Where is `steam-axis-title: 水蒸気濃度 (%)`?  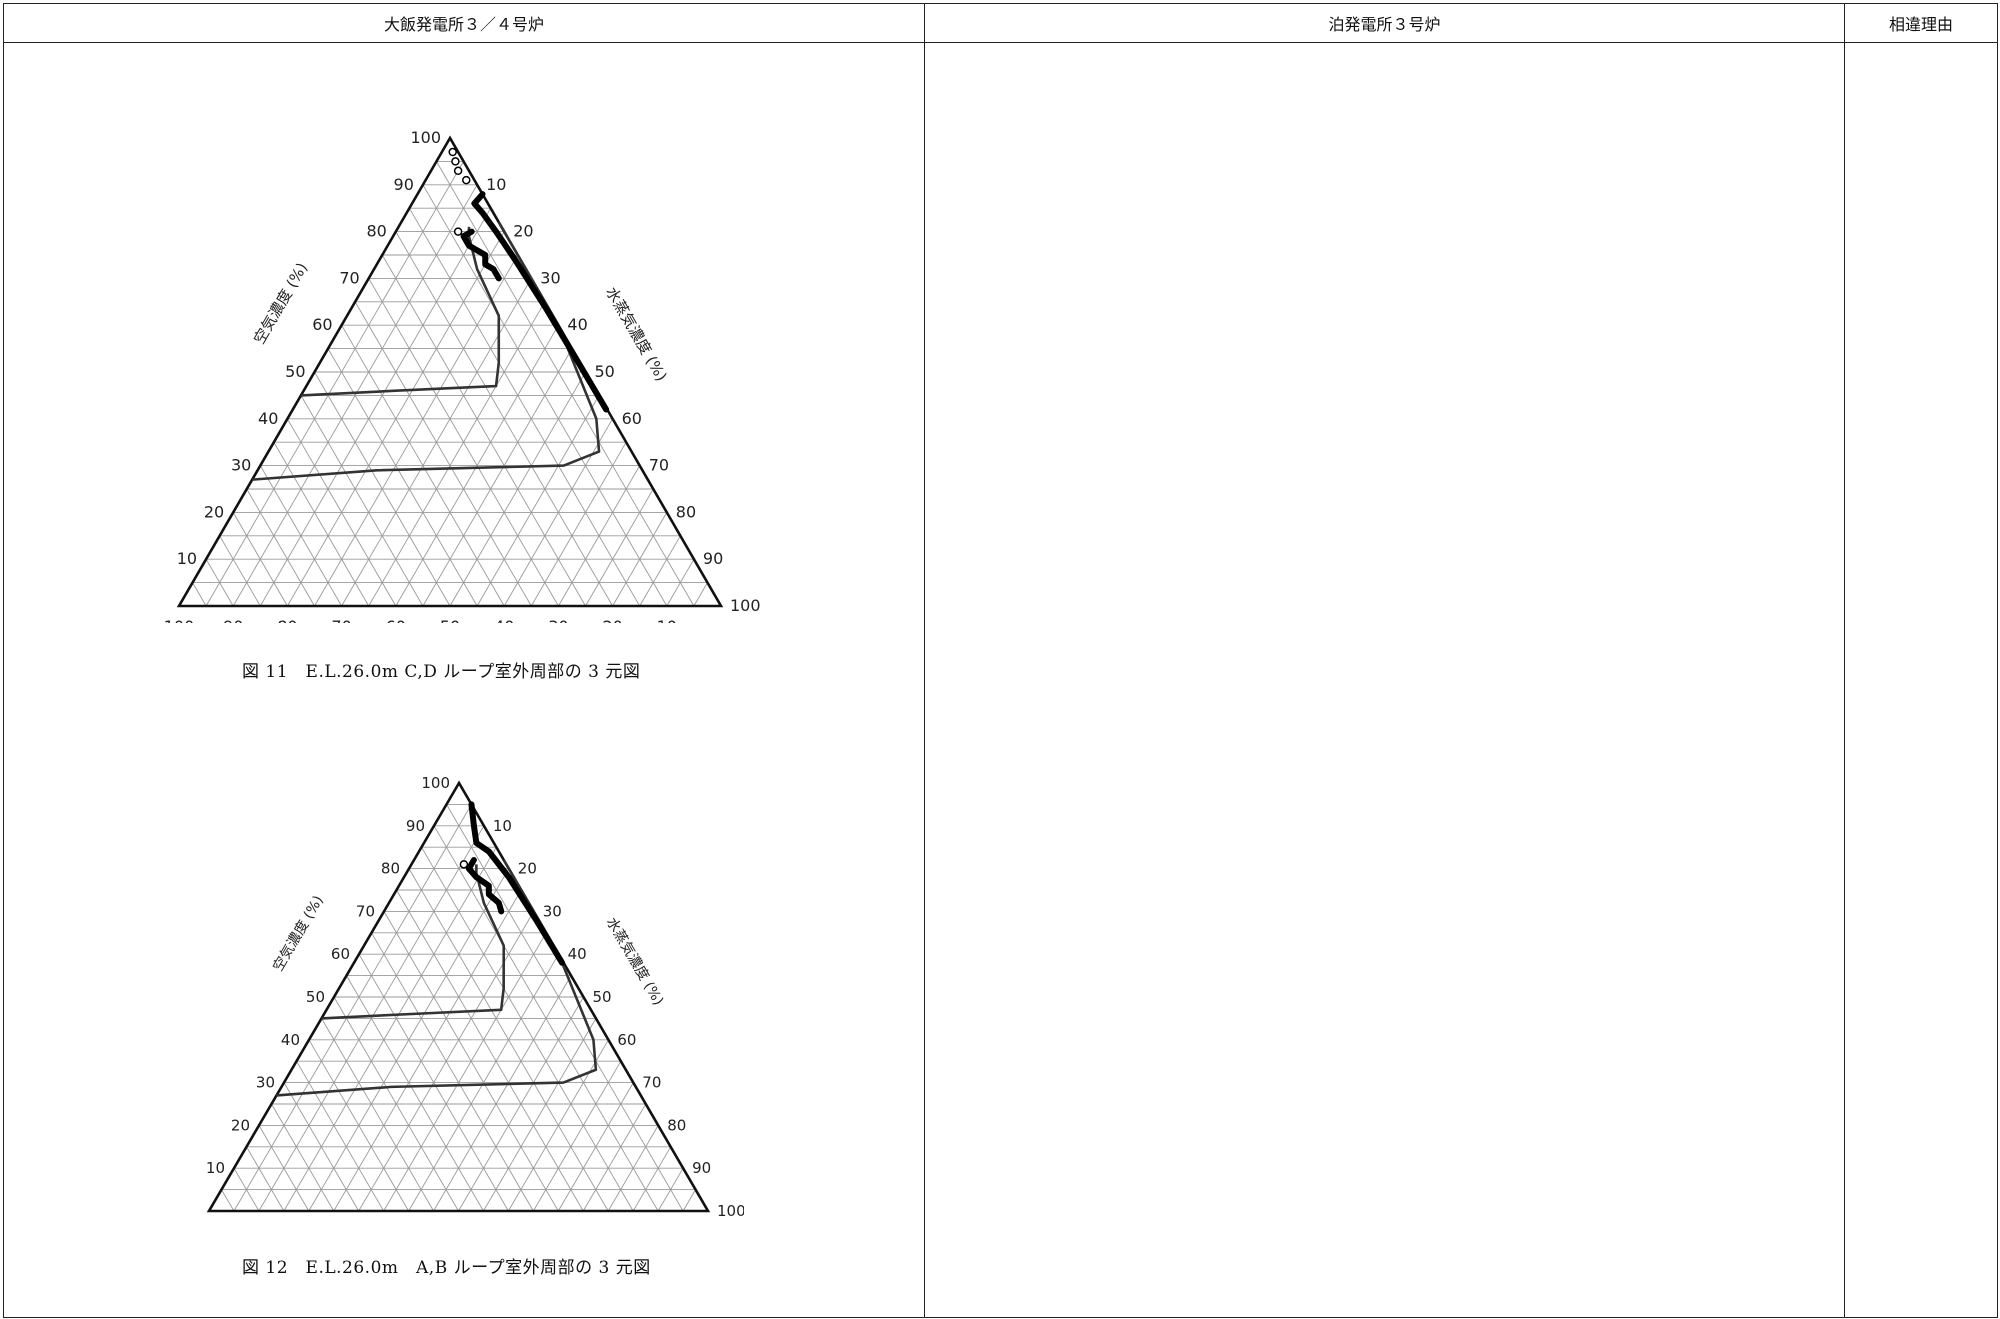 steam-axis-title: 水蒸気濃度 (%) is located at coordinates (634, 961).